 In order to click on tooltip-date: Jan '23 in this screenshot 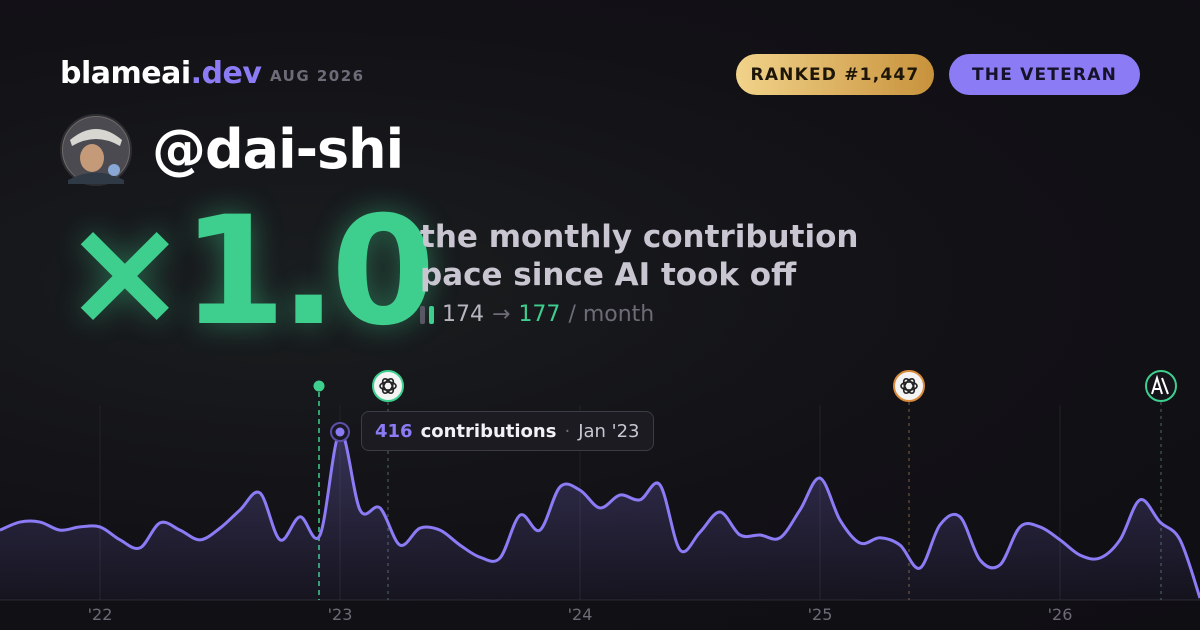, I will do `click(609, 431)`.